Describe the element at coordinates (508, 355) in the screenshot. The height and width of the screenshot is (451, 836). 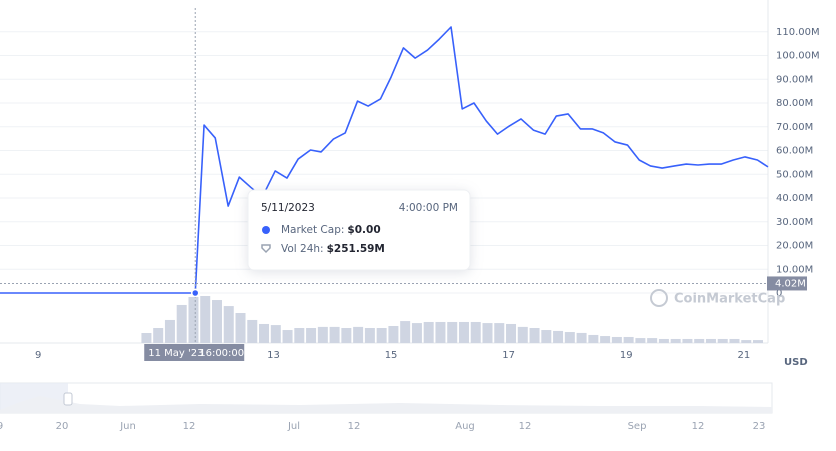
I see `x-tick-label: 17` at that location.